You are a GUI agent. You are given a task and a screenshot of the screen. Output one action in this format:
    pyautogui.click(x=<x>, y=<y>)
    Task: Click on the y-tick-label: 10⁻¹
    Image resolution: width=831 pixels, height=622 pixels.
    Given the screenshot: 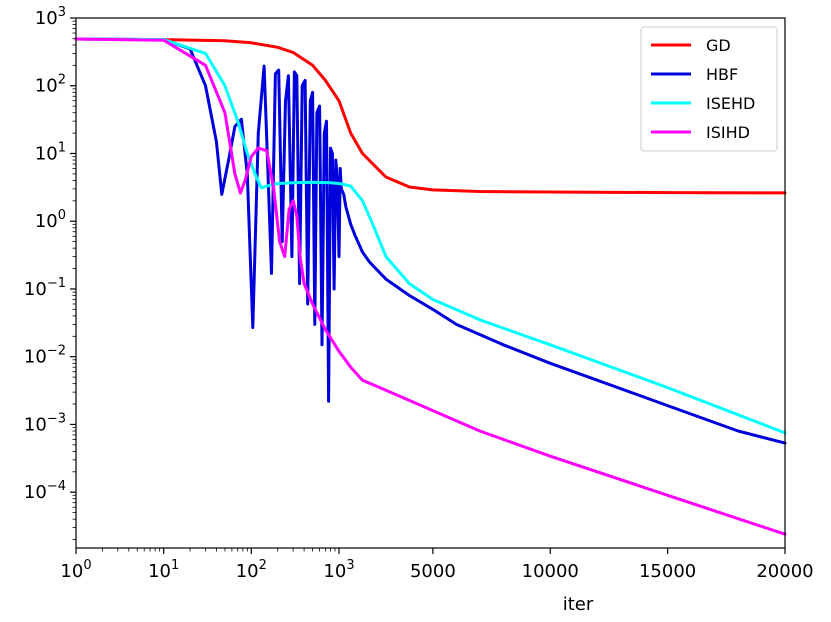 What is the action you would take?
    pyautogui.click(x=45, y=288)
    